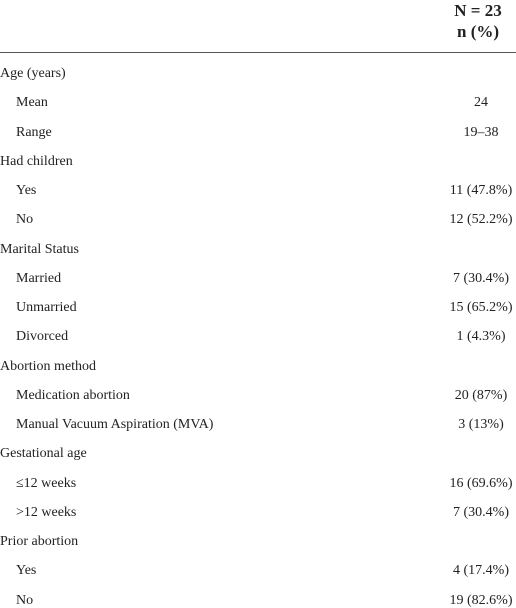 The width and height of the screenshot is (516, 608). Describe the element at coordinates (39, 541) in the screenshot. I see `group-label: Prior abortion` at that location.